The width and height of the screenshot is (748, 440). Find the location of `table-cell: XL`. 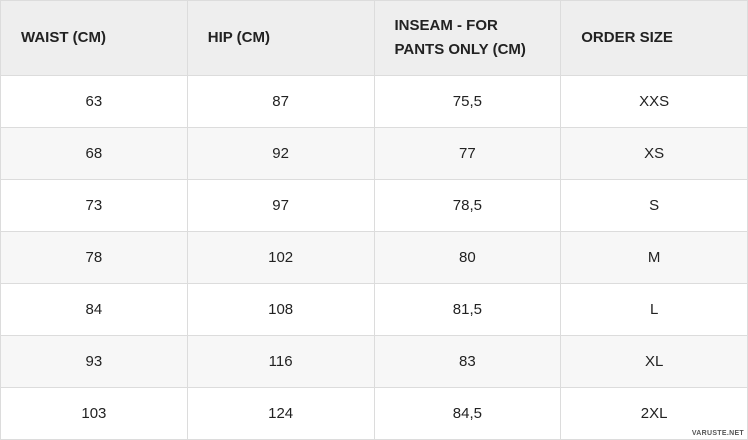

table-cell: XL is located at coordinates (654, 361).